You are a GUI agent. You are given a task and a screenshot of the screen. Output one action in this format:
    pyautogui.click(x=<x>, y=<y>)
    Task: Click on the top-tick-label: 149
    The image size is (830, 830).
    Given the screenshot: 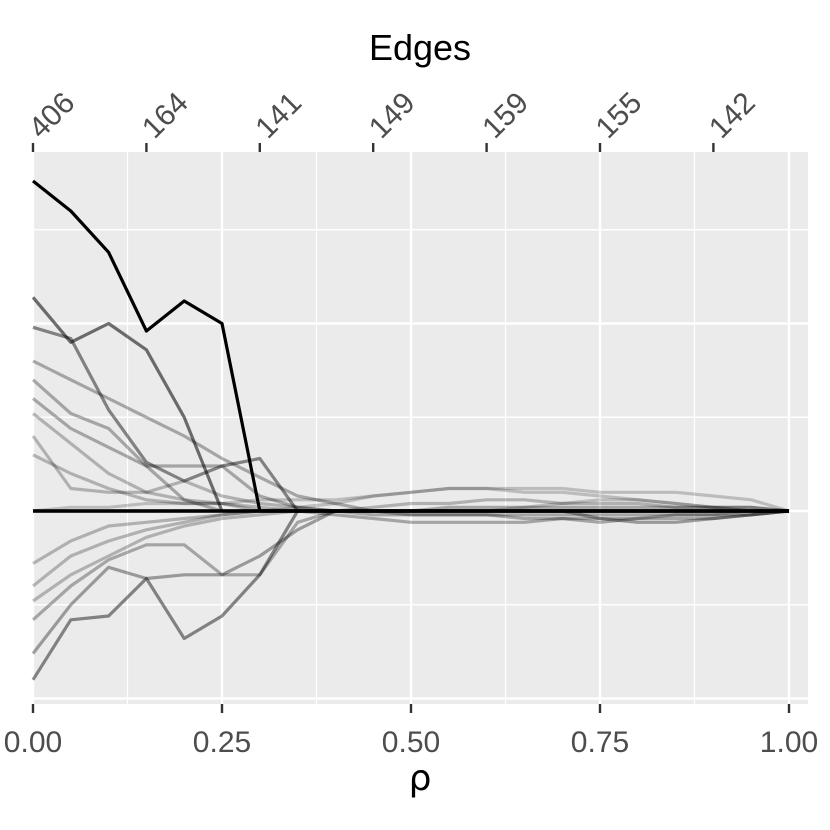 What is the action you would take?
    pyautogui.click(x=392, y=115)
    